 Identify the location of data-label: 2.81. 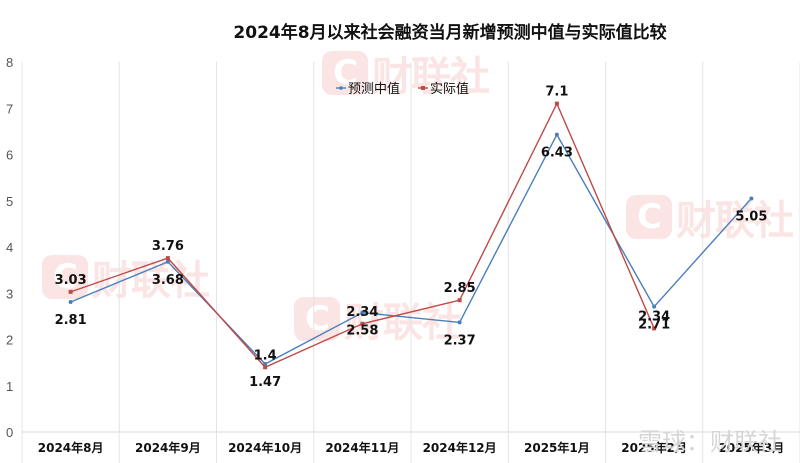
(71, 320).